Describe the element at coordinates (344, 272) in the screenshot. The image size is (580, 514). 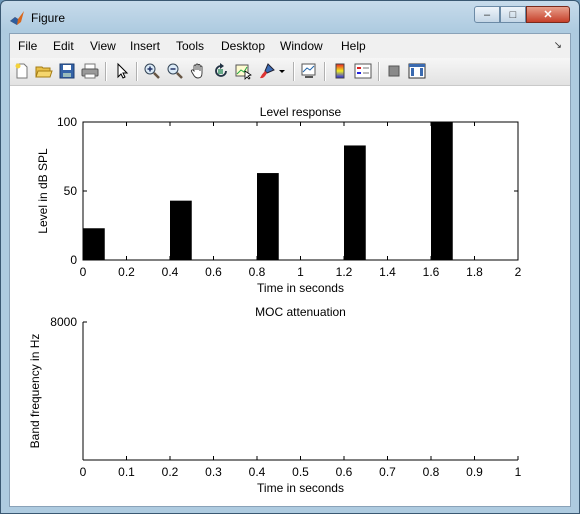
I see `x-tick-label: 1.2` at that location.